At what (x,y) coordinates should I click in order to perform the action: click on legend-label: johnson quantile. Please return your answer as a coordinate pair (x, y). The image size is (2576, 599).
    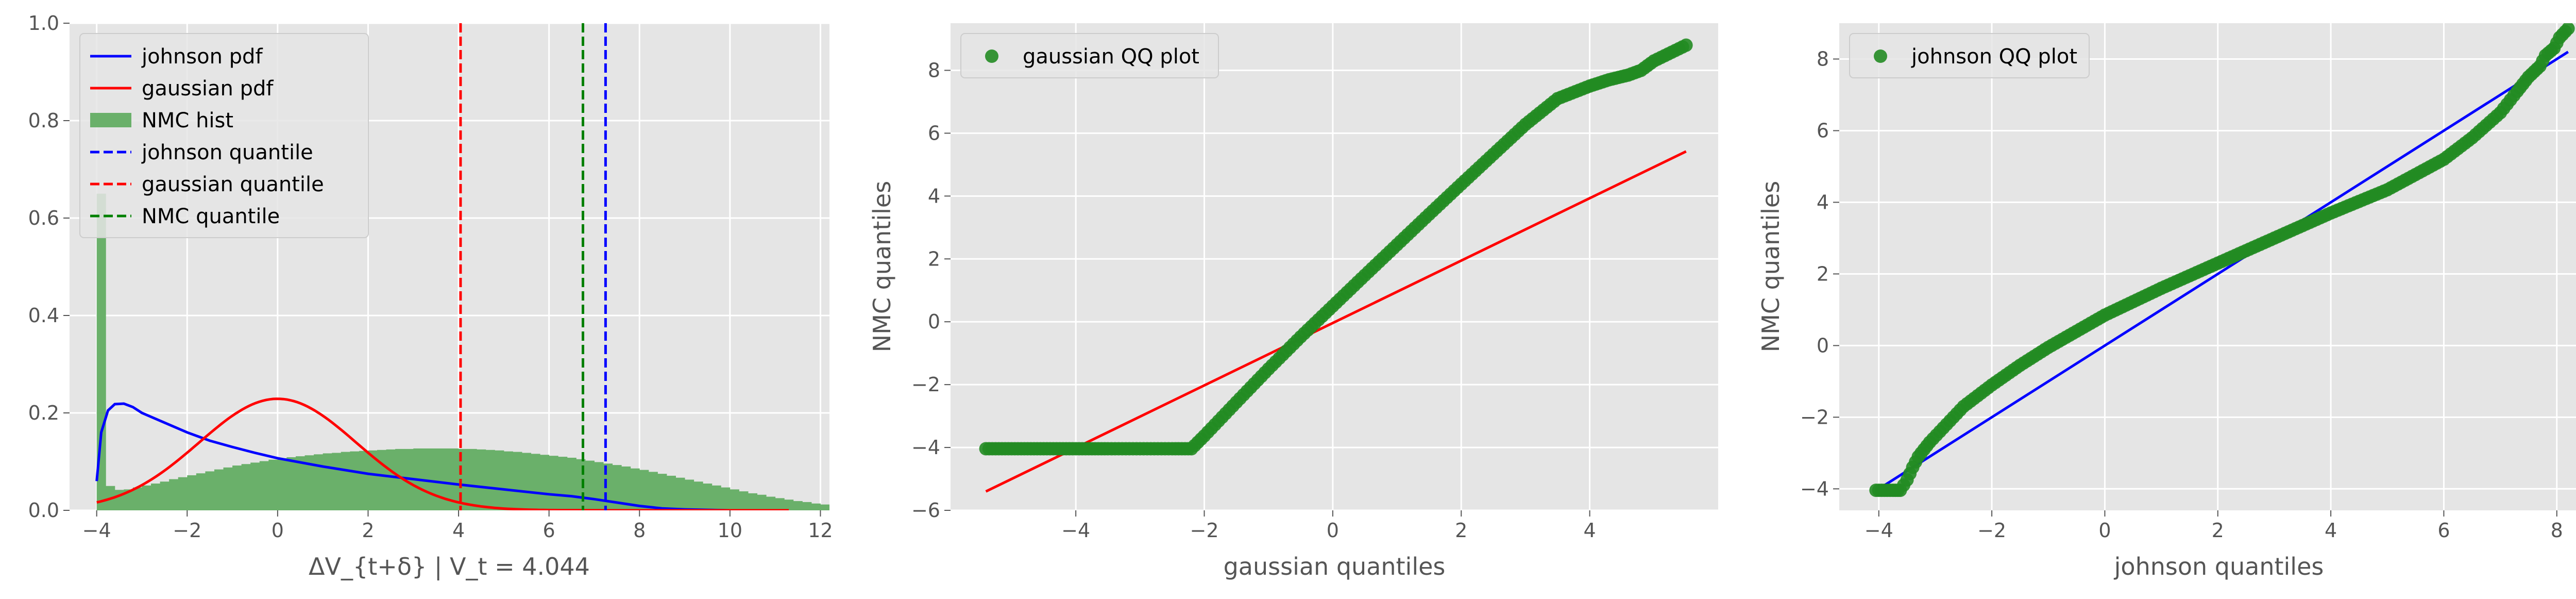
    Looking at the image, I should click on (227, 152).